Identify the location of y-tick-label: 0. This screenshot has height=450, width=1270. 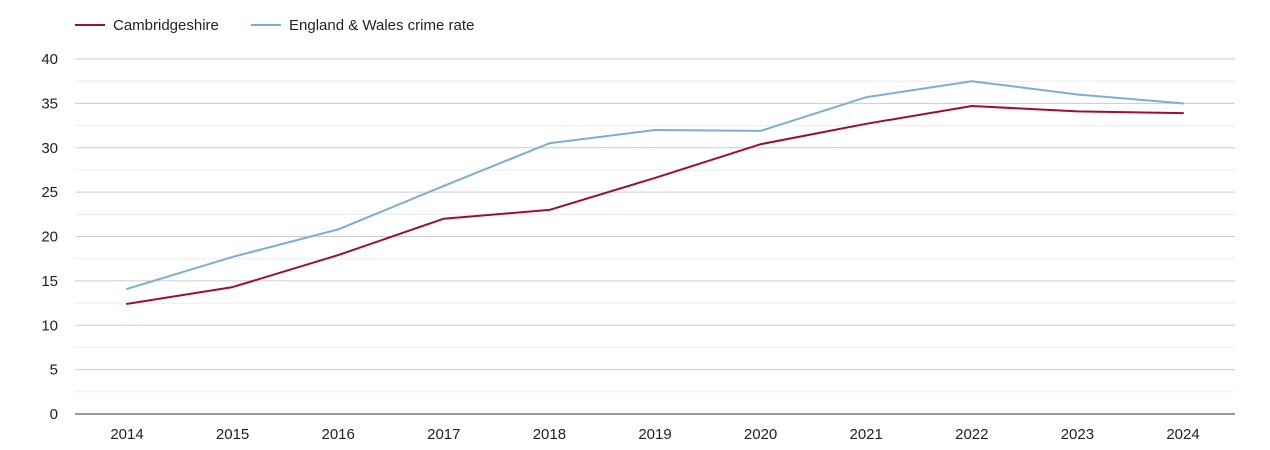
(54, 414).